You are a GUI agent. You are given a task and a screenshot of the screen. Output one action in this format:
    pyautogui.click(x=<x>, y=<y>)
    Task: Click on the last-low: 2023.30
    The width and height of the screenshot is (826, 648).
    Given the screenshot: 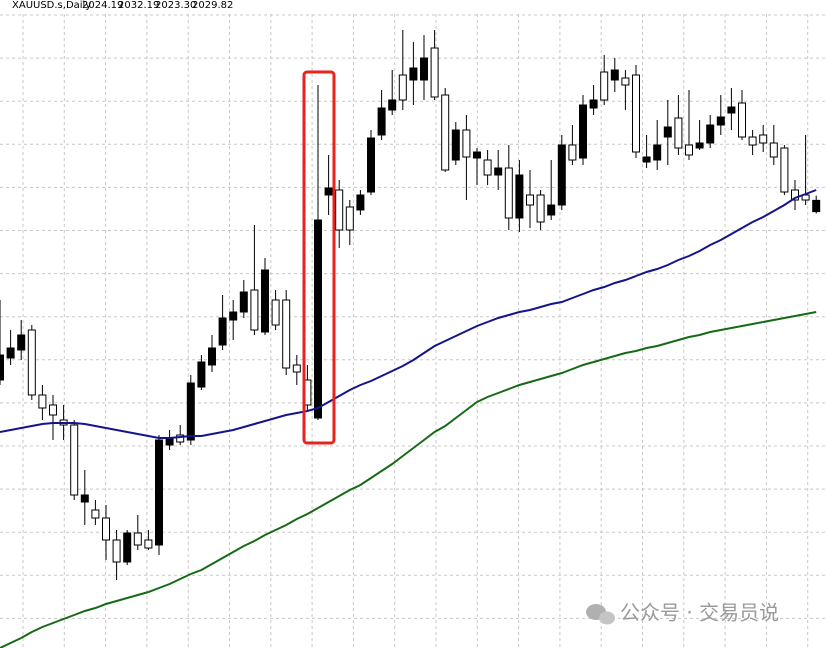 What is the action you would take?
    pyautogui.click(x=175, y=5)
    